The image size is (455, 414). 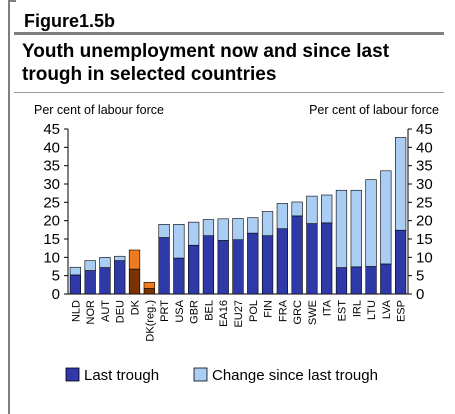 What do you see at coordinates (229, 33) in the screenshot?
I see `figure-label-rule` at bounding box center [229, 33].